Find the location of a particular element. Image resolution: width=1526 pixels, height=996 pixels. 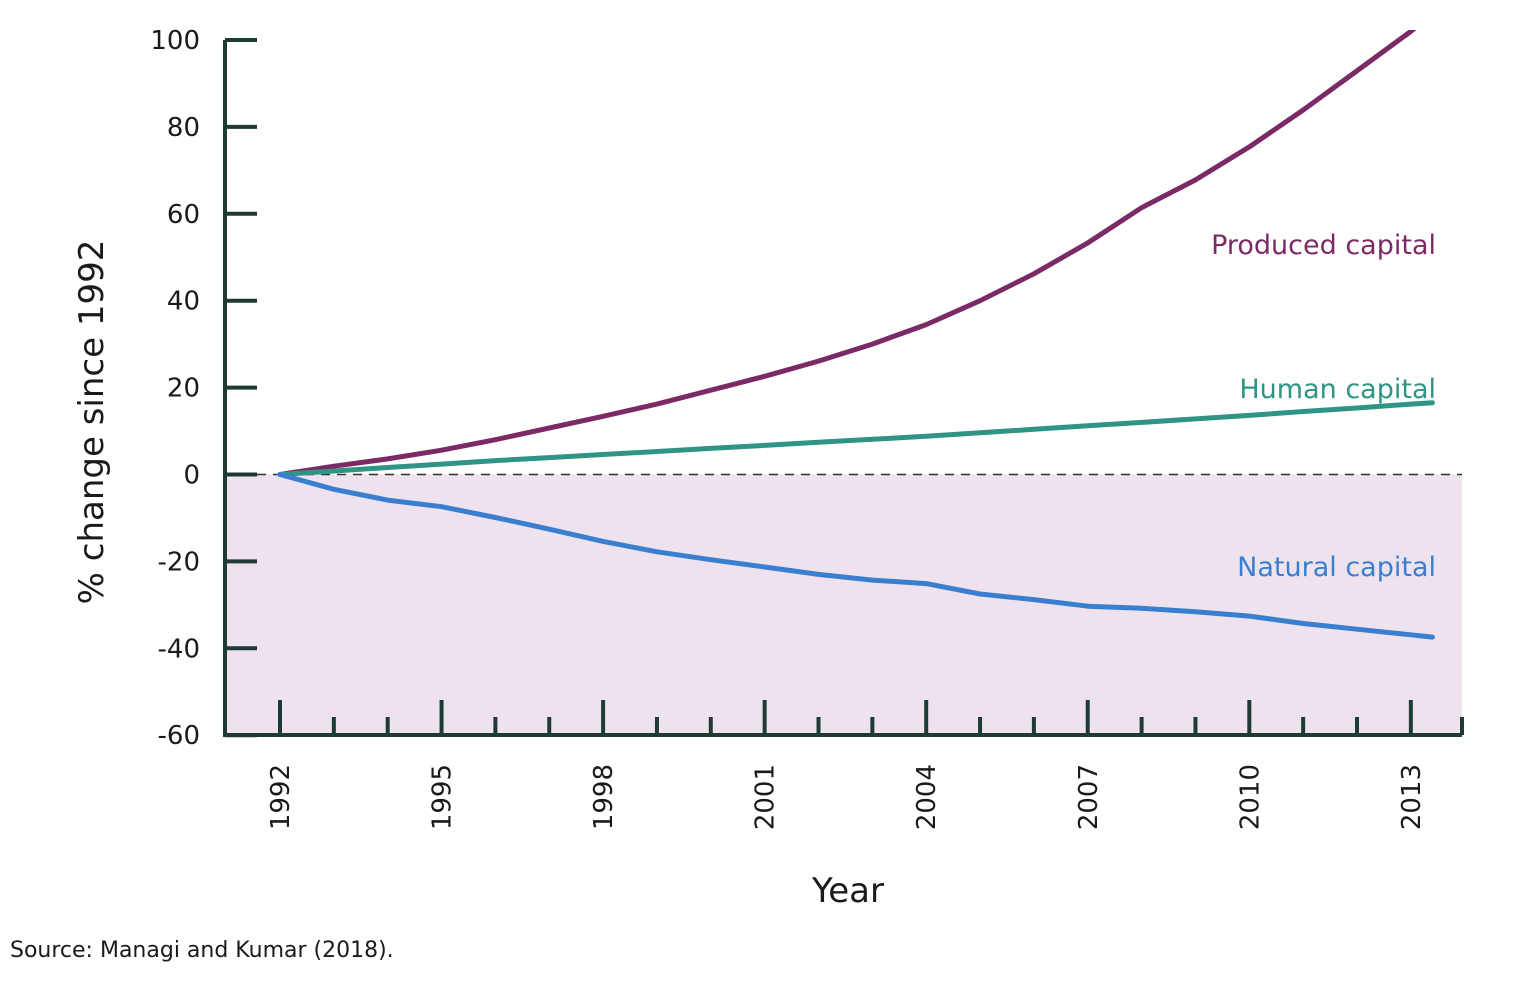

y-tick-labels: 100 80 60 40 20 0 -20 -40 -60 is located at coordinates (175, 388).